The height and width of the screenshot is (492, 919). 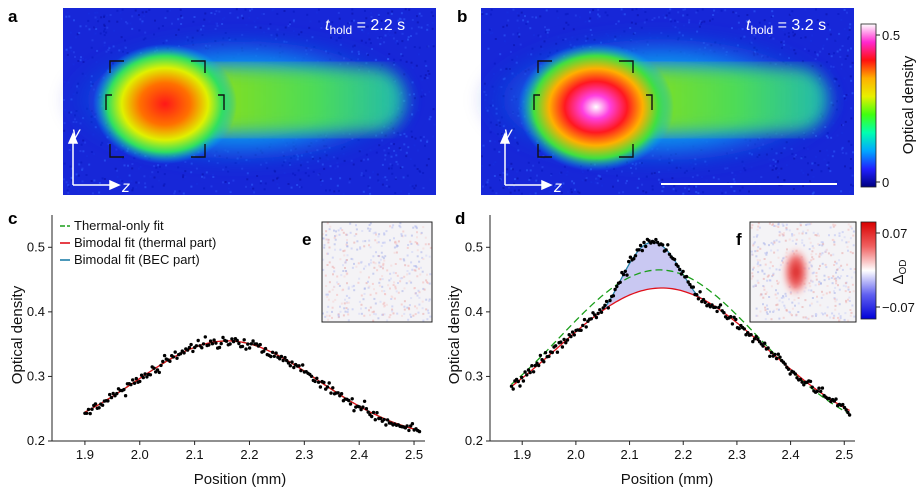 What do you see at coordinates (786, 27) in the screenshot?
I see `hold-time-b: thold = 3.2 s` at bounding box center [786, 27].